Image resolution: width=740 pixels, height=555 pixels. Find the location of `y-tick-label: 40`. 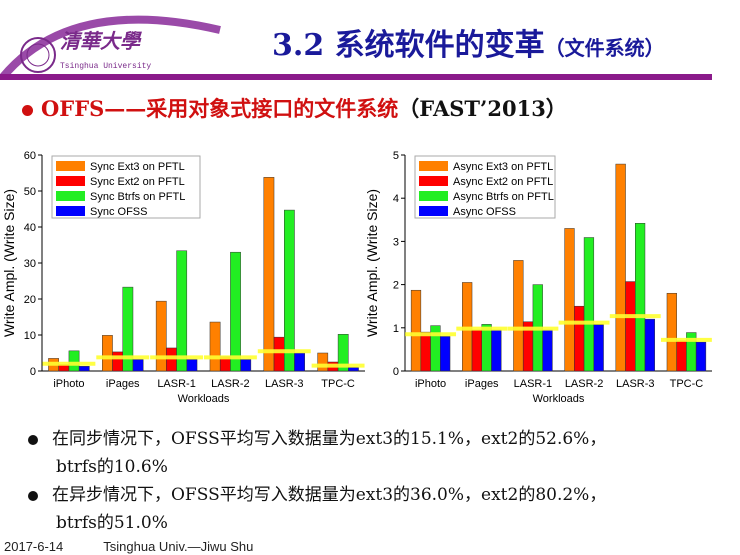

y-tick-label: 40 is located at coordinates (30, 228).